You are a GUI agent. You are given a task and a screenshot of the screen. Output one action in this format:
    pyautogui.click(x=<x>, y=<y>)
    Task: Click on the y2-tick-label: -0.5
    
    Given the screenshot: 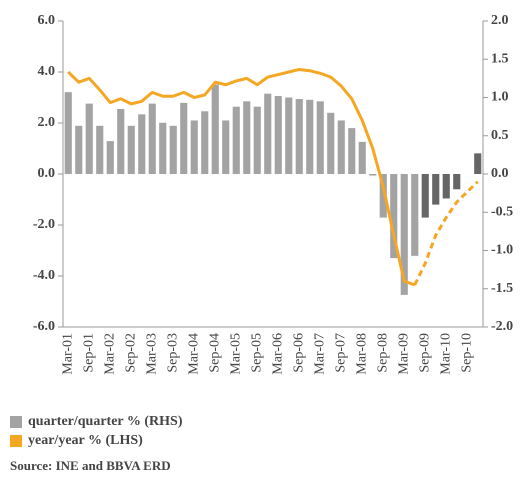 What is the action you would take?
    pyautogui.click(x=502, y=211)
    